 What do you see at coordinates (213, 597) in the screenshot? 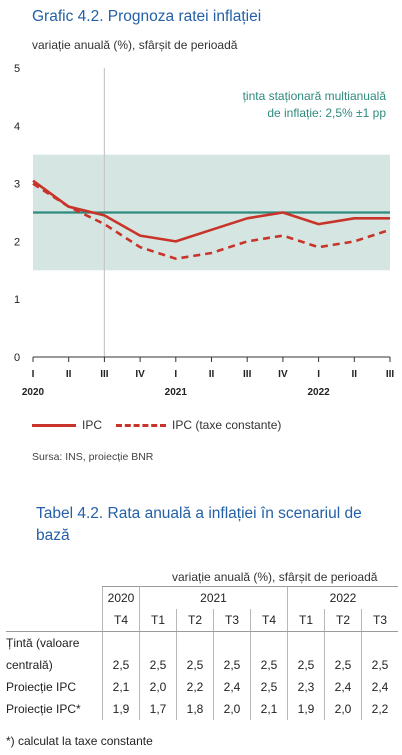
I see `year-cell-2021: 2021` at bounding box center [213, 597].